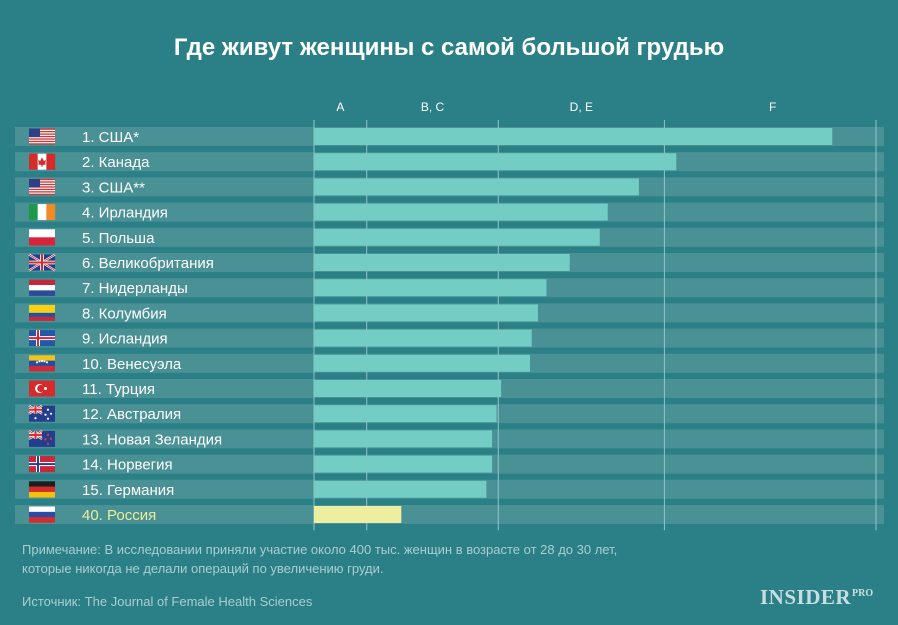 Image resolution: width=898 pixels, height=625 pixels. What do you see at coordinates (42, 363) in the screenshot?
I see `flag-ve-icon` at bounding box center [42, 363].